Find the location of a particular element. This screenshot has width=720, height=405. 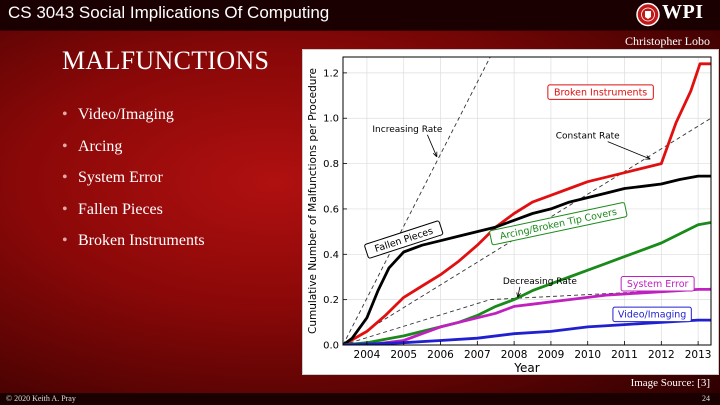

slide-heading: MALFUNCTIONS is located at coordinates (166, 60).